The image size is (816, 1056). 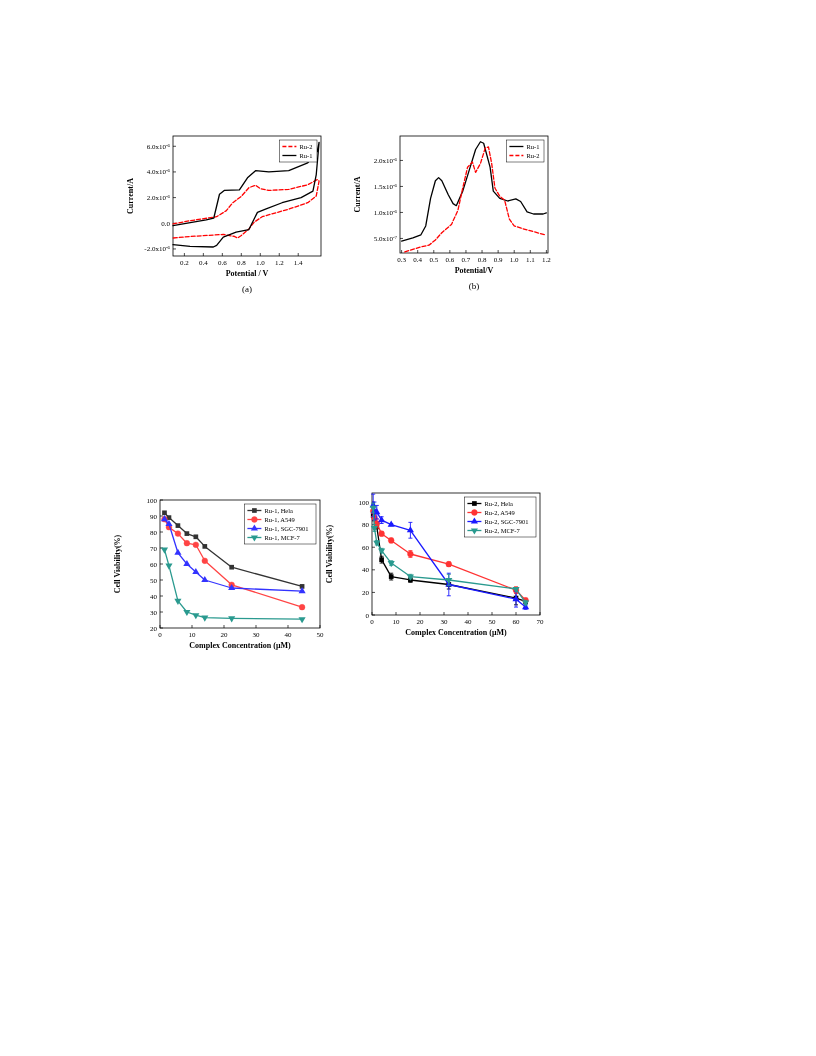 What do you see at coordinates (247, 273) in the screenshot?
I see `x-axis-title: Potential / V` at bounding box center [247, 273].